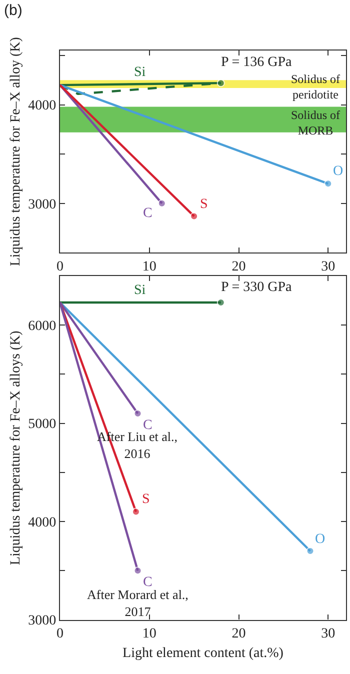 Image resolution: width=350 pixels, height=674 pixels. I want to click on annotation: After Morard et al., 2017, so click(137, 603).